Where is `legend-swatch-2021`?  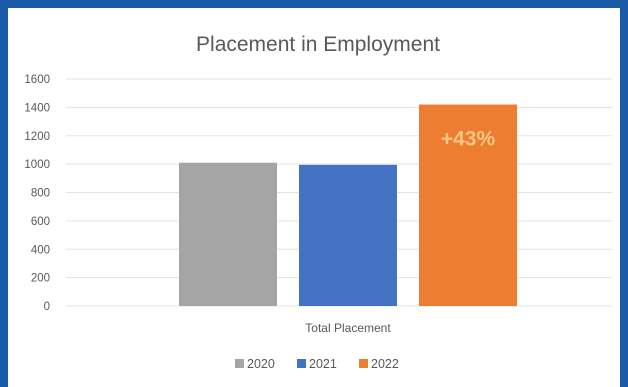
legend-swatch-2021 is located at coordinates (301, 363).